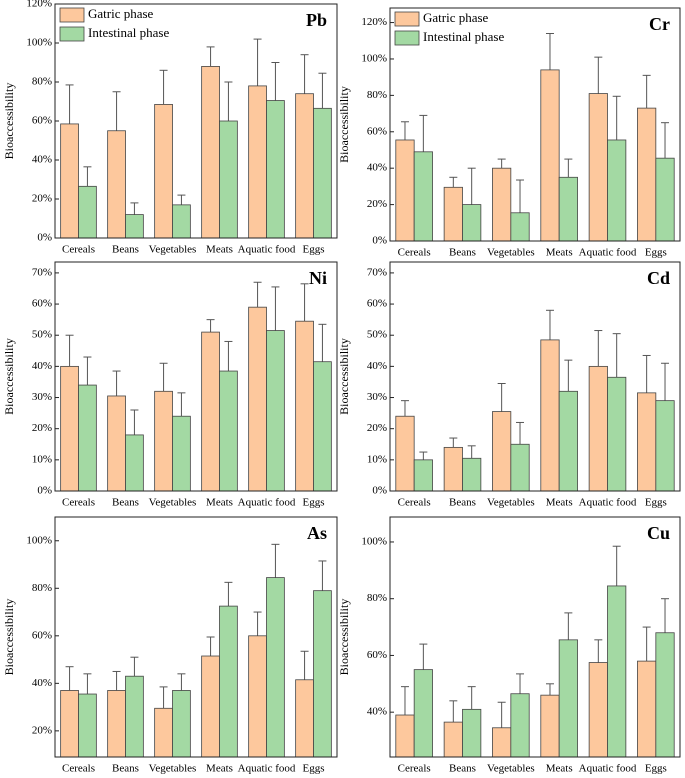  I want to click on y-tick-label: 70%, so click(42, 272).